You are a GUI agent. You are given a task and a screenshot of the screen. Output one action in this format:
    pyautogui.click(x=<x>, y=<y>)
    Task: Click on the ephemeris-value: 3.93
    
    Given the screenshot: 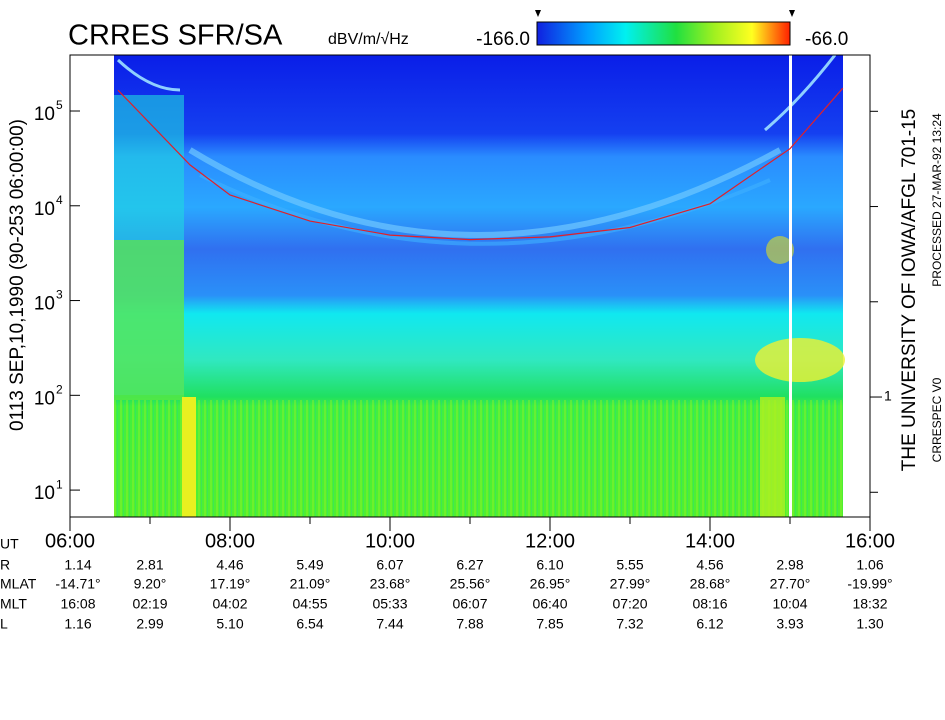 What is the action you would take?
    pyautogui.click(x=789, y=624)
    